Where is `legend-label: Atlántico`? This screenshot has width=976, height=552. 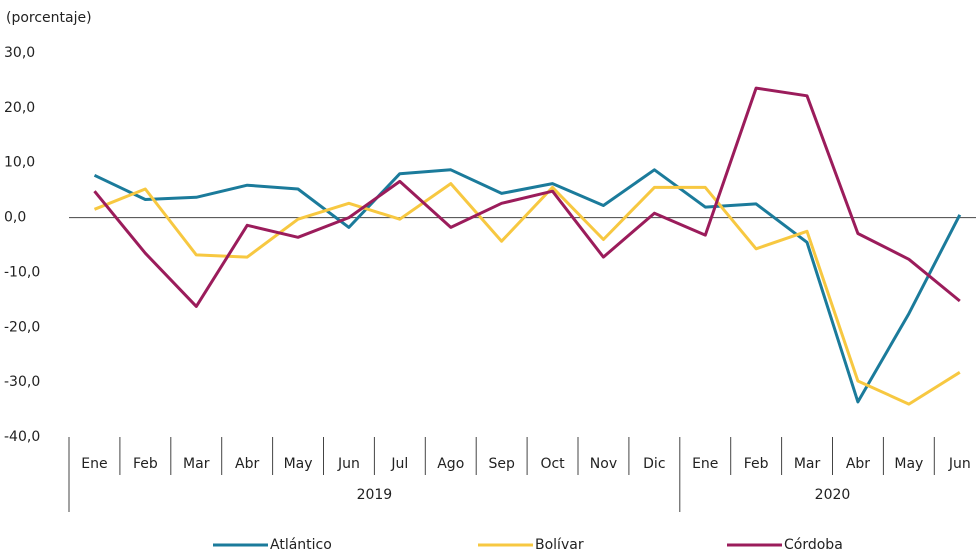 legend-label: Atlántico is located at coordinates (301, 544).